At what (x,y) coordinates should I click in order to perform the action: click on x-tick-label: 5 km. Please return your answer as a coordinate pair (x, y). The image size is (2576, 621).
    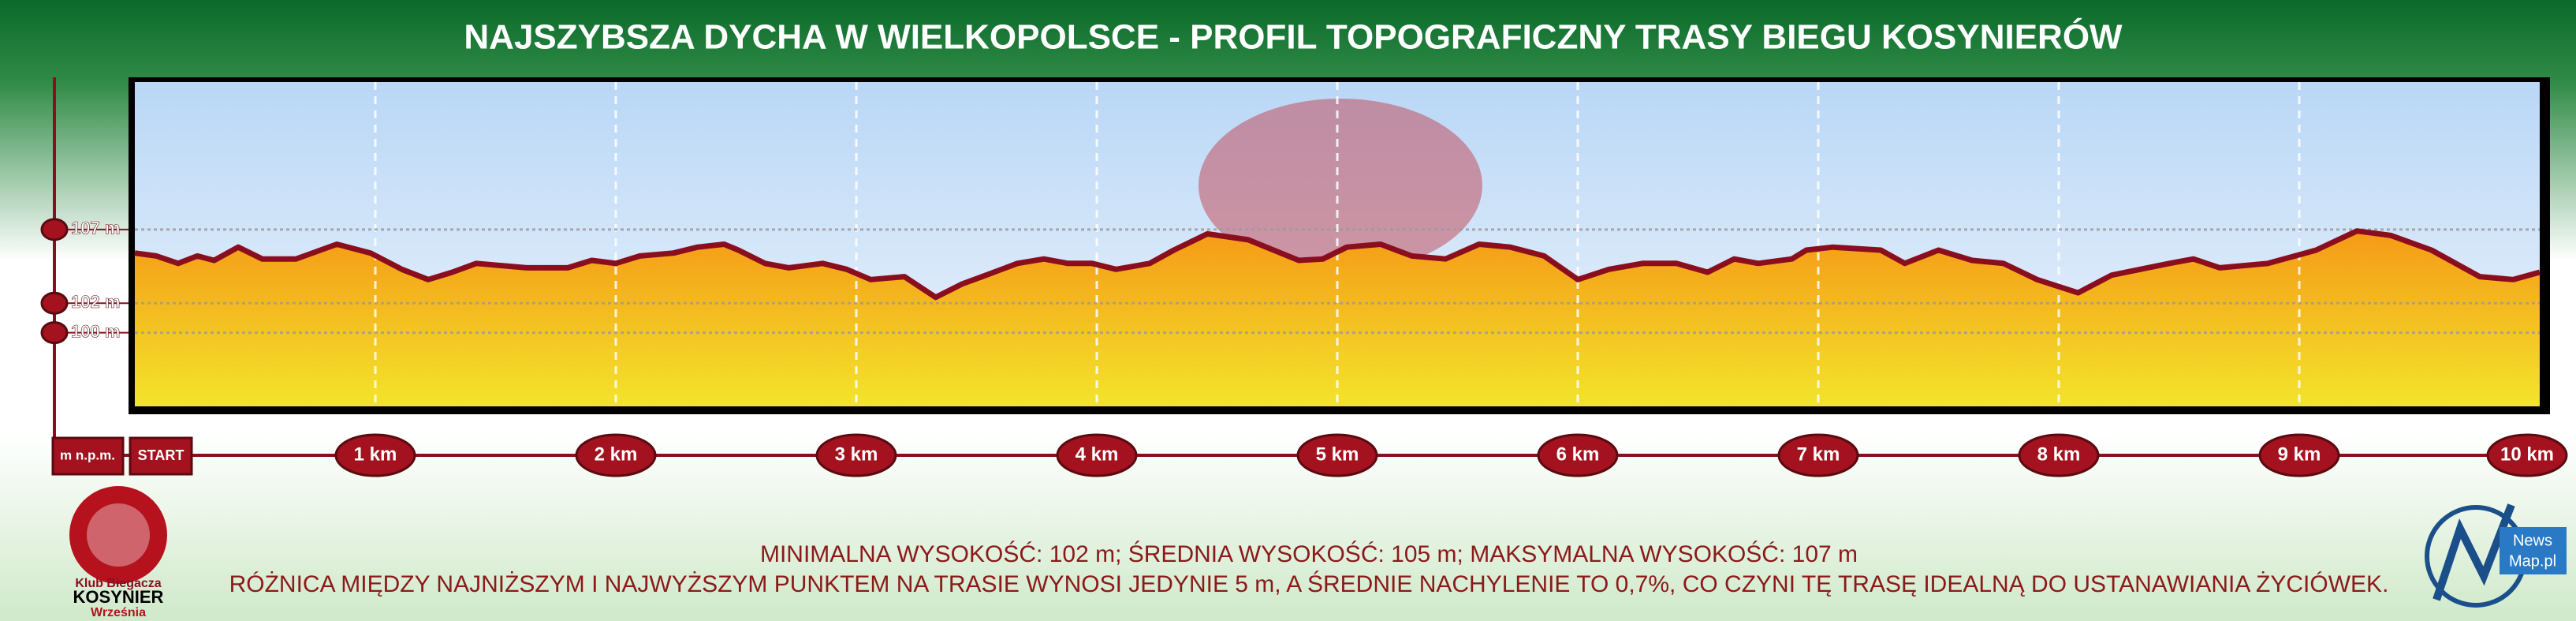
    Looking at the image, I should click on (1338, 454).